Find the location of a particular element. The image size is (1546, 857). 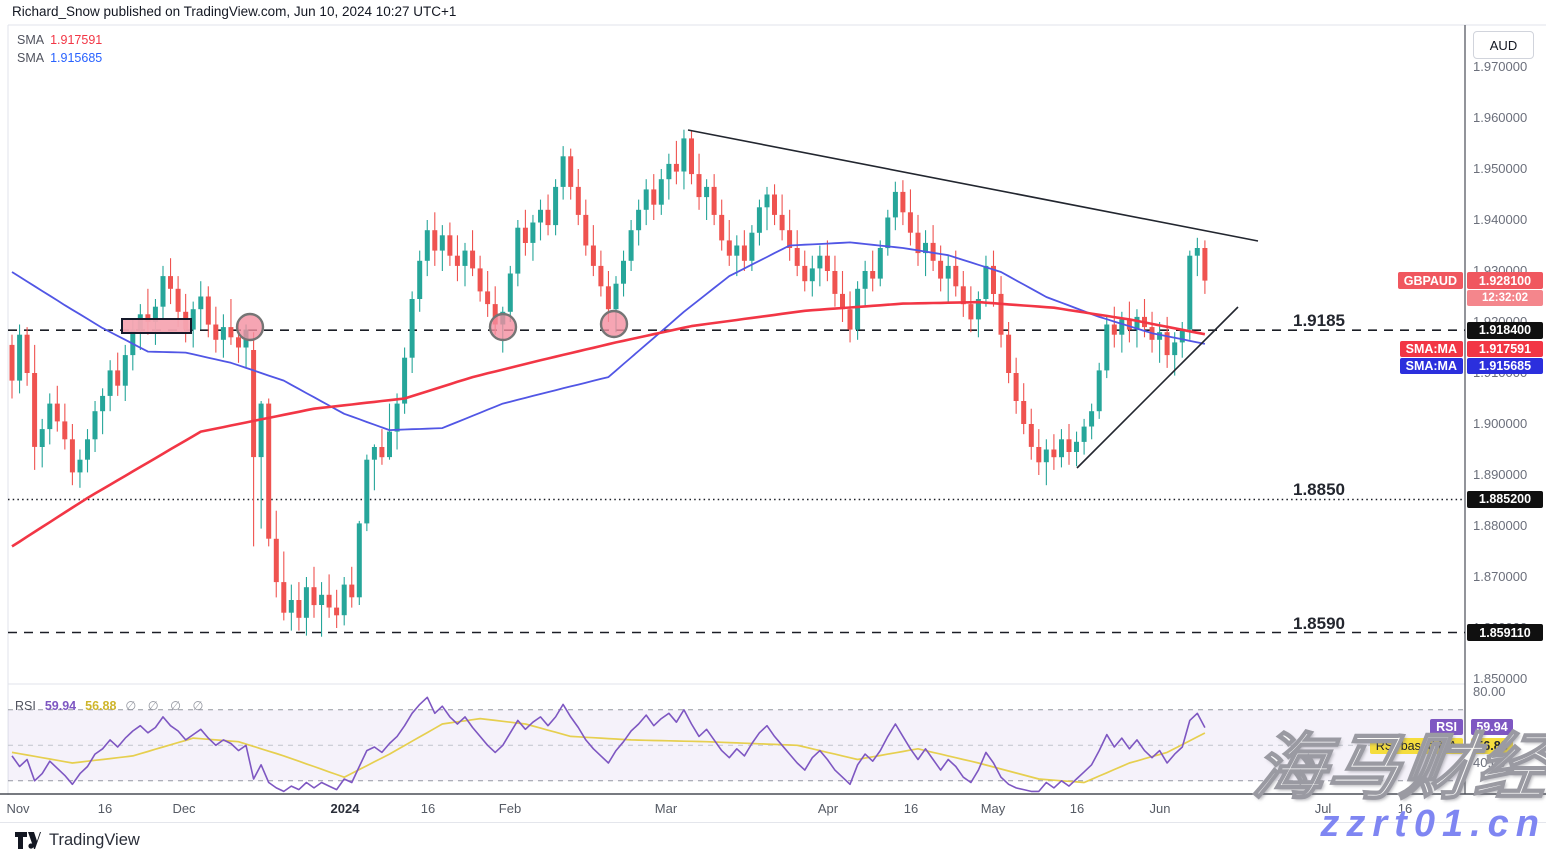

indicator-legend: SMA 1.917591 SMA 1.915685 is located at coordinates (59, 49).